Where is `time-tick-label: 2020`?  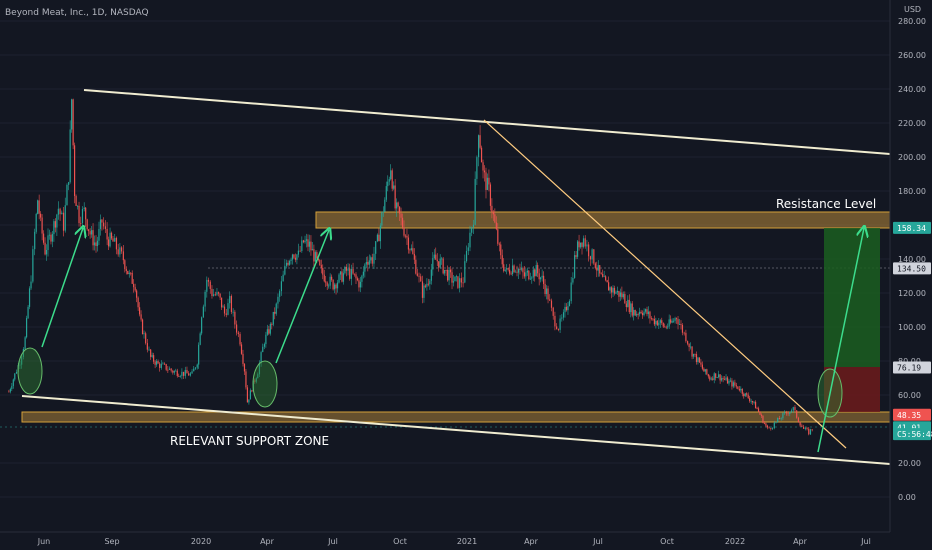
time-tick-label: 2020 is located at coordinates (201, 541).